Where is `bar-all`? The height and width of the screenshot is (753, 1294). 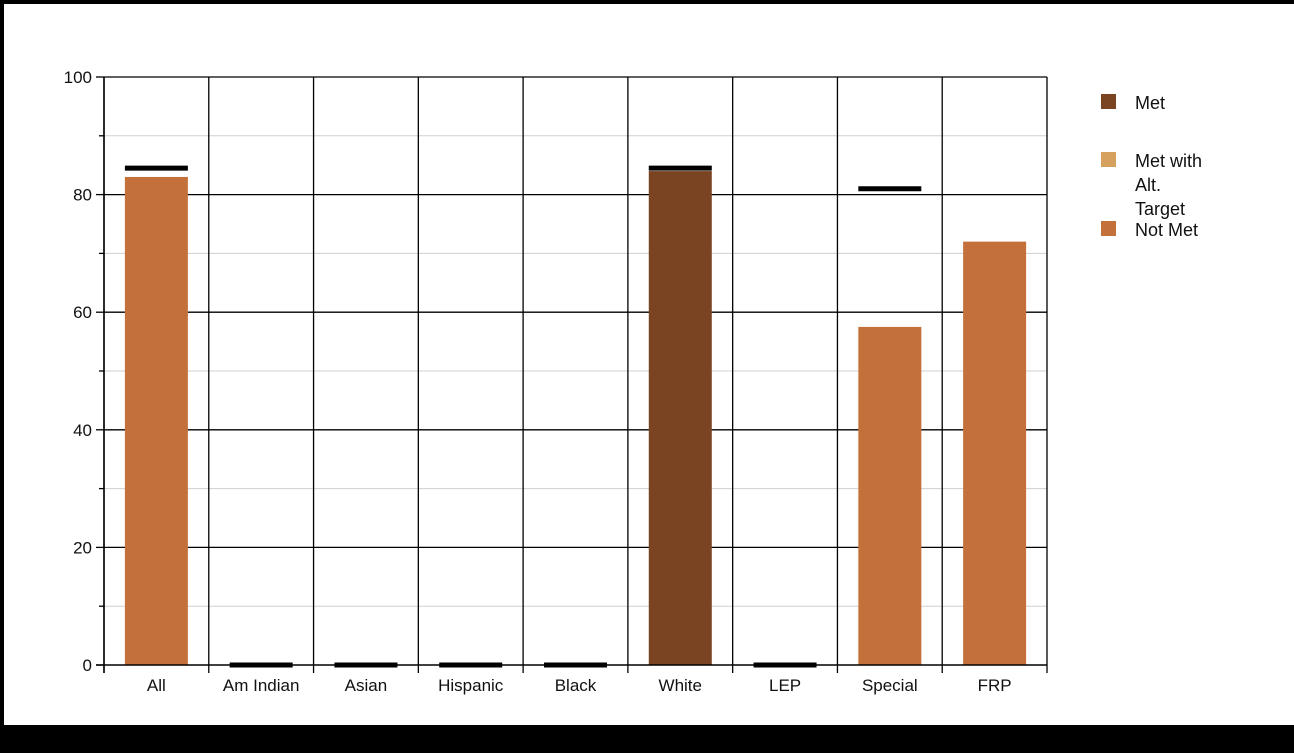
bar-all is located at coordinates (156, 420).